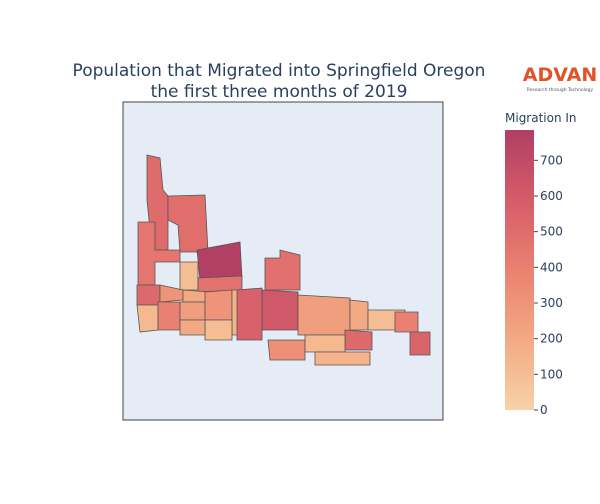 The image size is (600, 504). I want to click on colorbar-tick-label: 300, so click(551, 303).